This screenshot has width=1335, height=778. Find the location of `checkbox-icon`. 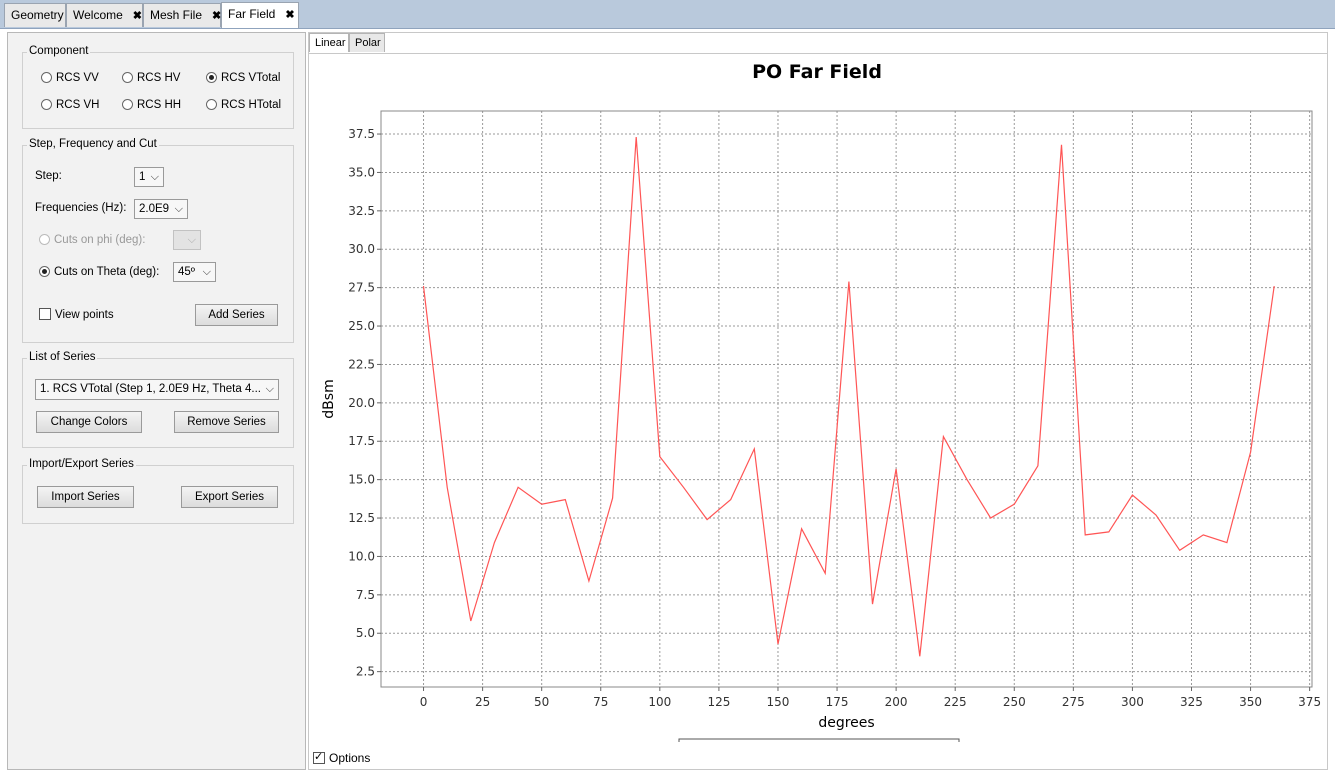

checkbox-icon is located at coordinates (45, 314).